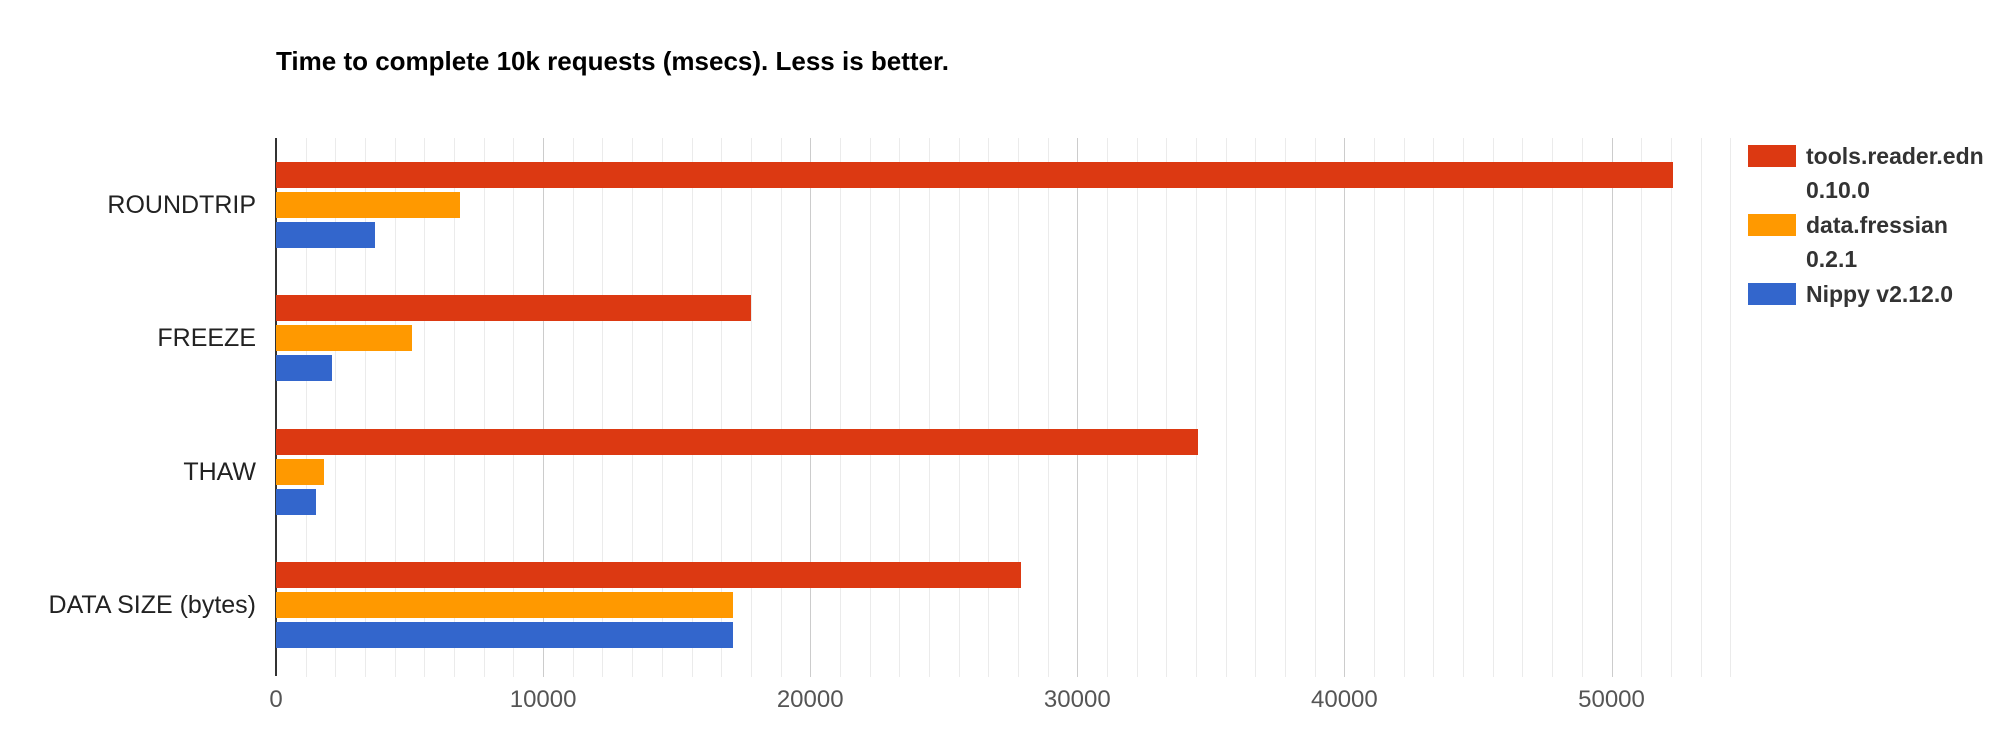 The width and height of the screenshot is (2007, 754). What do you see at coordinates (276, 699) in the screenshot?
I see `x-tick-label: 0` at bounding box center [276, 699].